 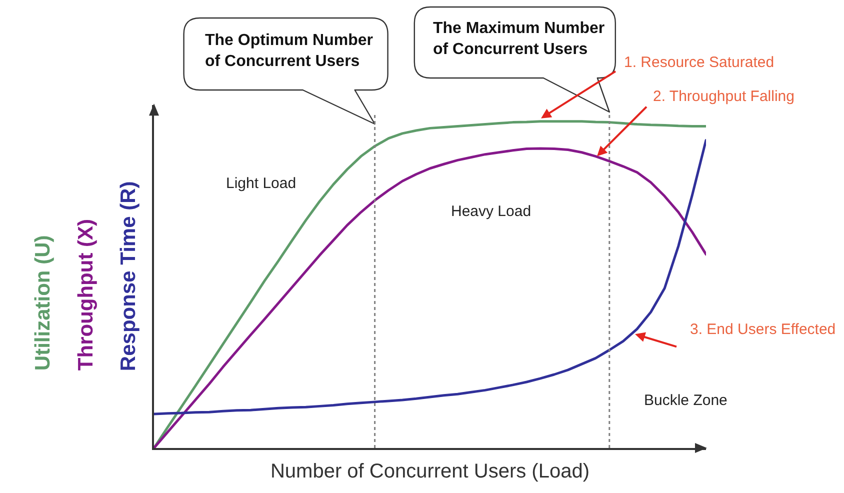 I want to click on annotation: Buckle Zone, so click(x=686, y=400).